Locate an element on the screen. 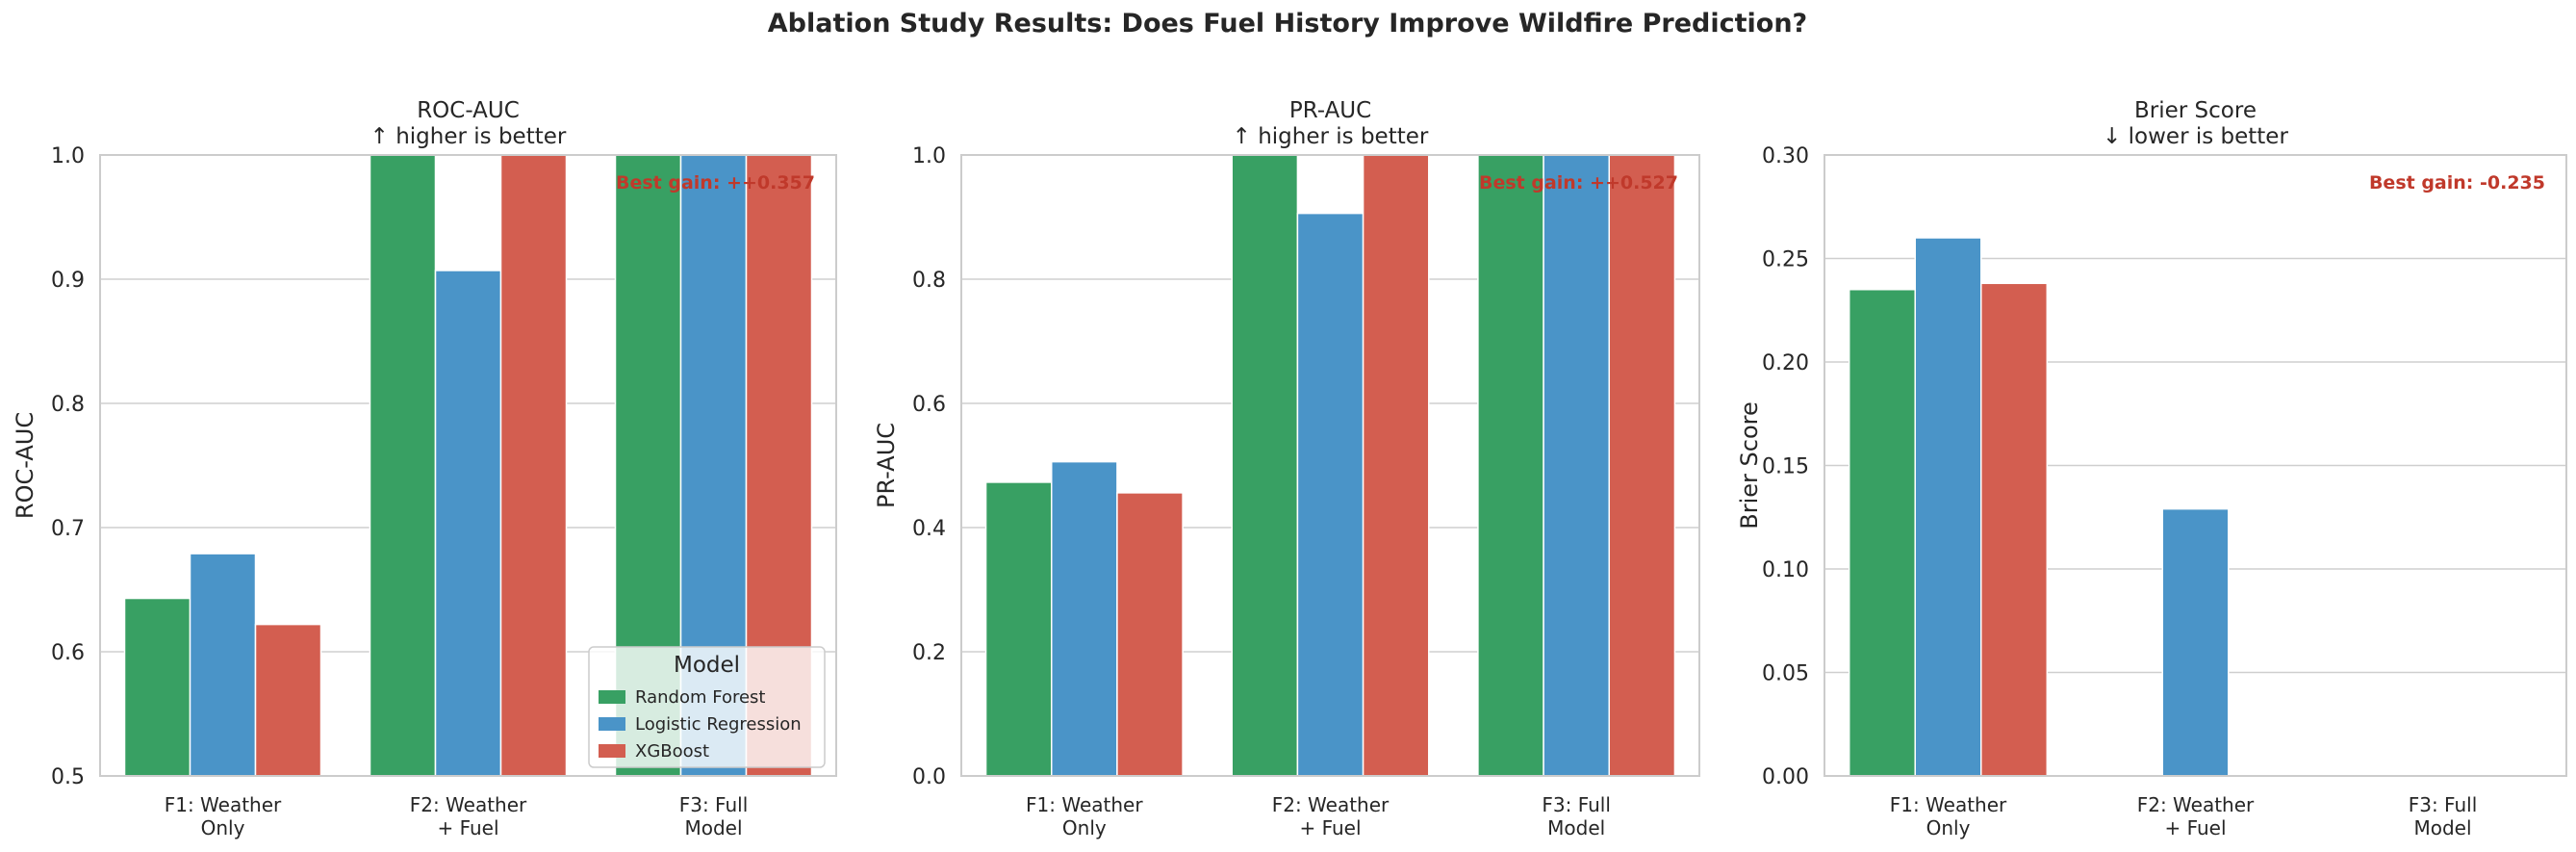 The height and width of the screenshot is (852, 2576). y-tick-label: 0.15 is located at coordinates (1785, 467).